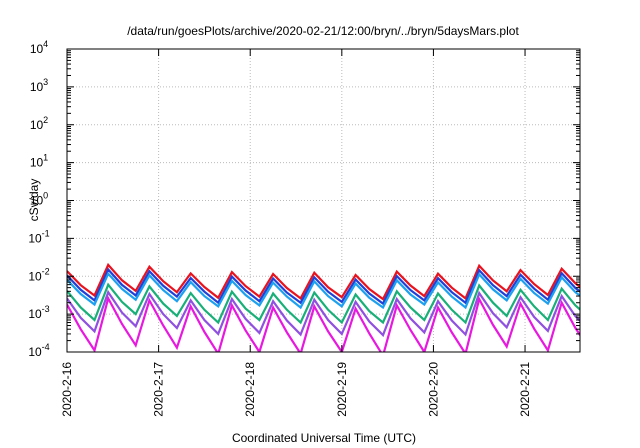 The width and height of the screenshot is (640, 448). I want to click on y-tick-label: 10¹, so click(39, 161).